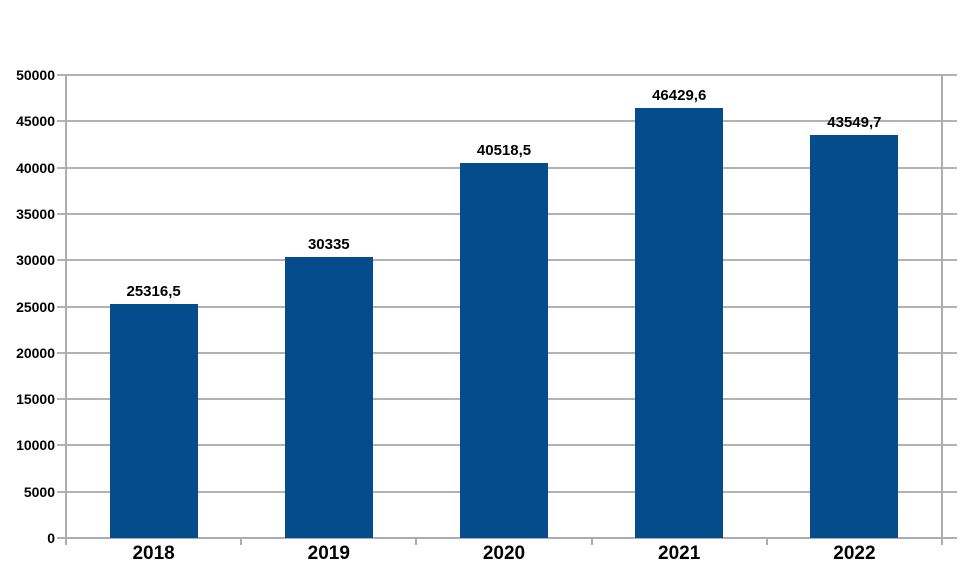  I want to click on x-axis-tick-label: 2022, so click(854, 553).